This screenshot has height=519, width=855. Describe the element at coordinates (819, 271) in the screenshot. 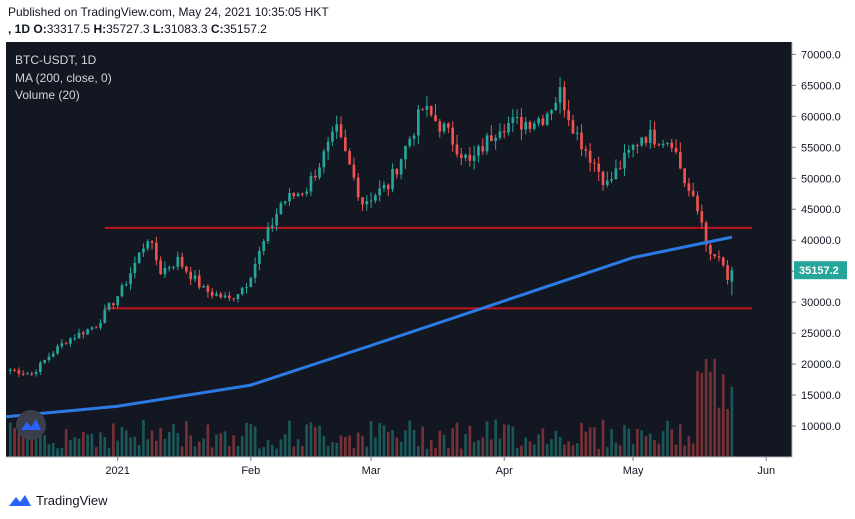

I see `last-price-label: 35157.2` at that location.